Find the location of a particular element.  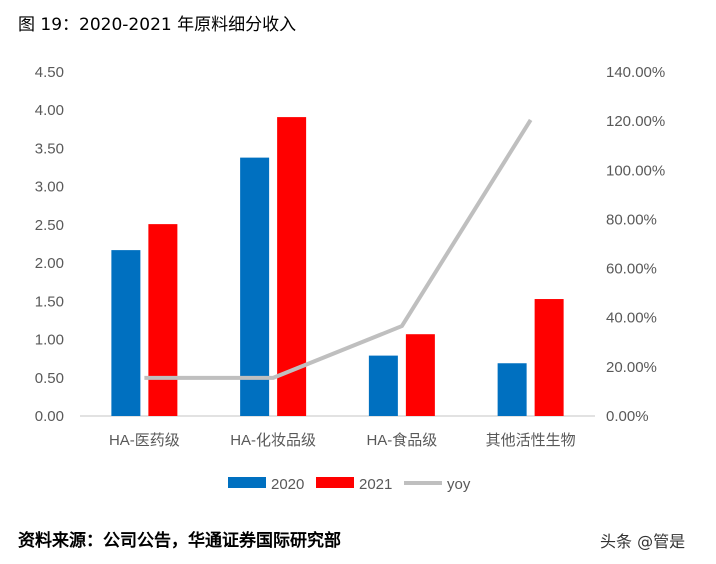

y2-tick-label: 0.00% is located at coordinates (627, 416).